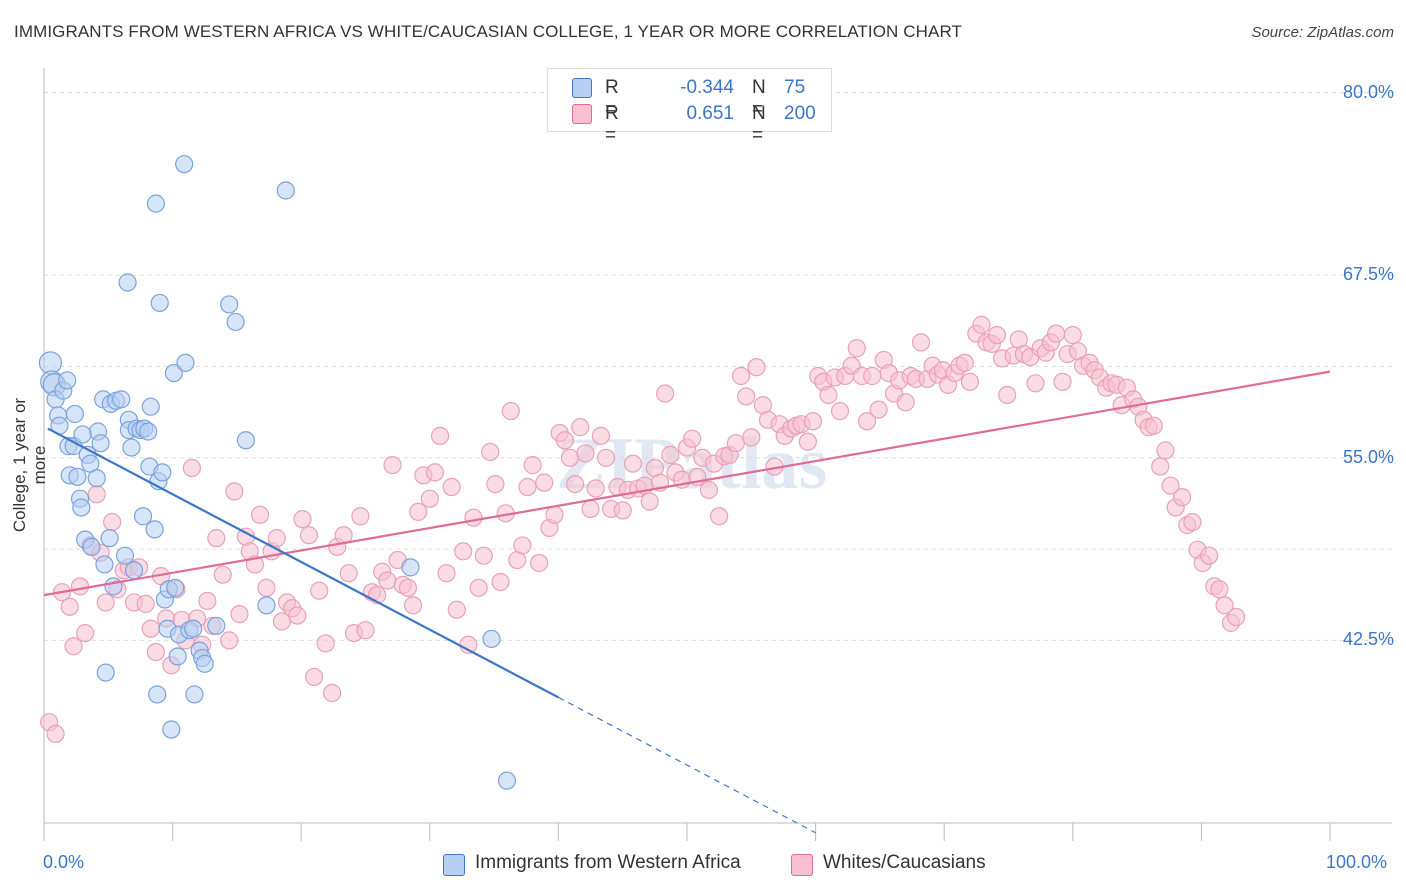 This screenshot has height=892, width=1406. Describe the element at coordinates (687, 765) in the screenshot. I see `immigrants-trend-extension` at that location.